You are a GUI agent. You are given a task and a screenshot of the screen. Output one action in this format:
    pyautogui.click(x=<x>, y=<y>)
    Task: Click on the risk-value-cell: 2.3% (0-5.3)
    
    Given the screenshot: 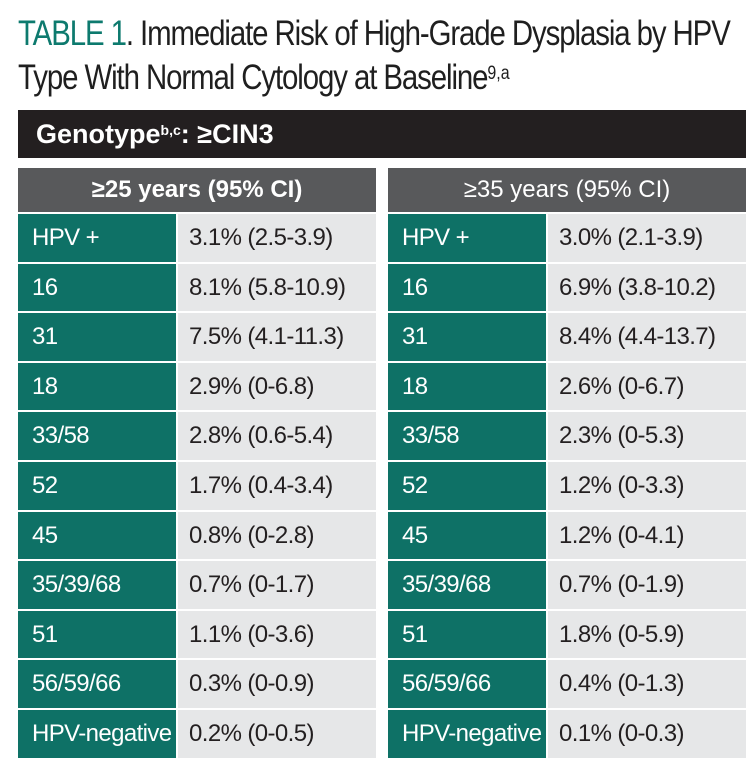 What is the action you would take?
    pyautogui.click(x=647, y=436)
    